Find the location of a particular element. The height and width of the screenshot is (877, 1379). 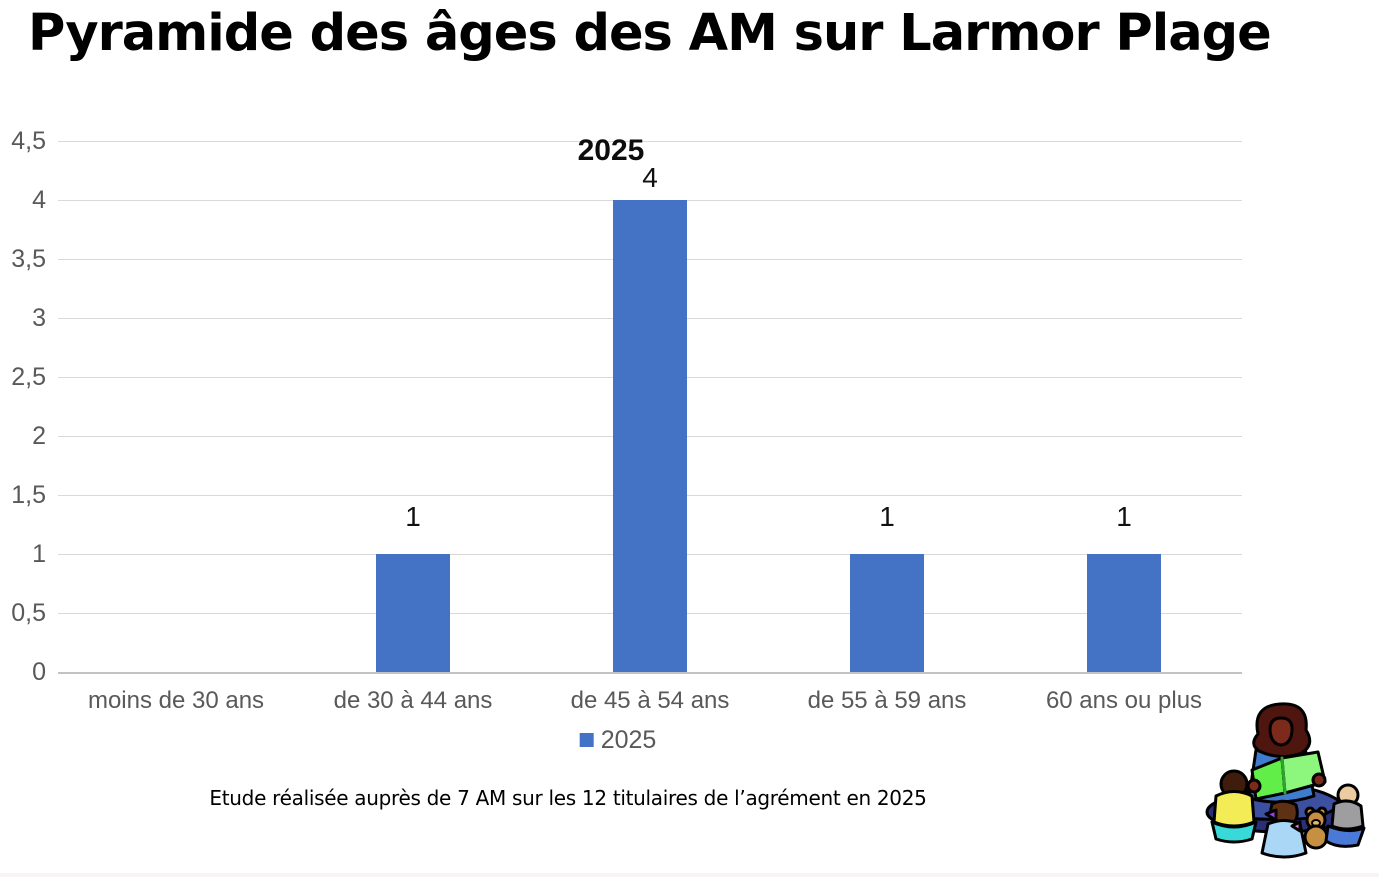

chart-legend: 2025 is located at coordinates (618, 740).